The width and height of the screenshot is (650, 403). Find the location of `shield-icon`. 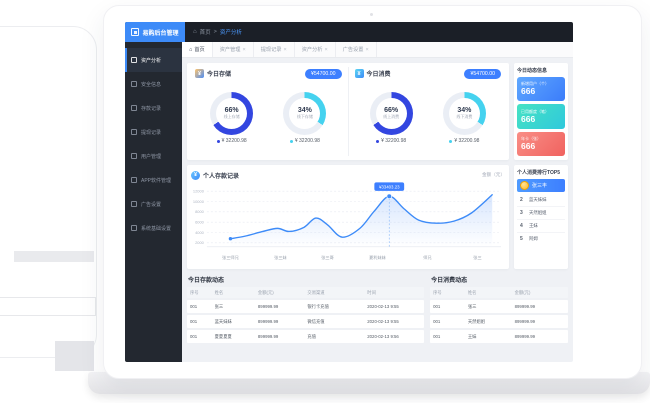

shield-icon is located at coordinates (134, 84).